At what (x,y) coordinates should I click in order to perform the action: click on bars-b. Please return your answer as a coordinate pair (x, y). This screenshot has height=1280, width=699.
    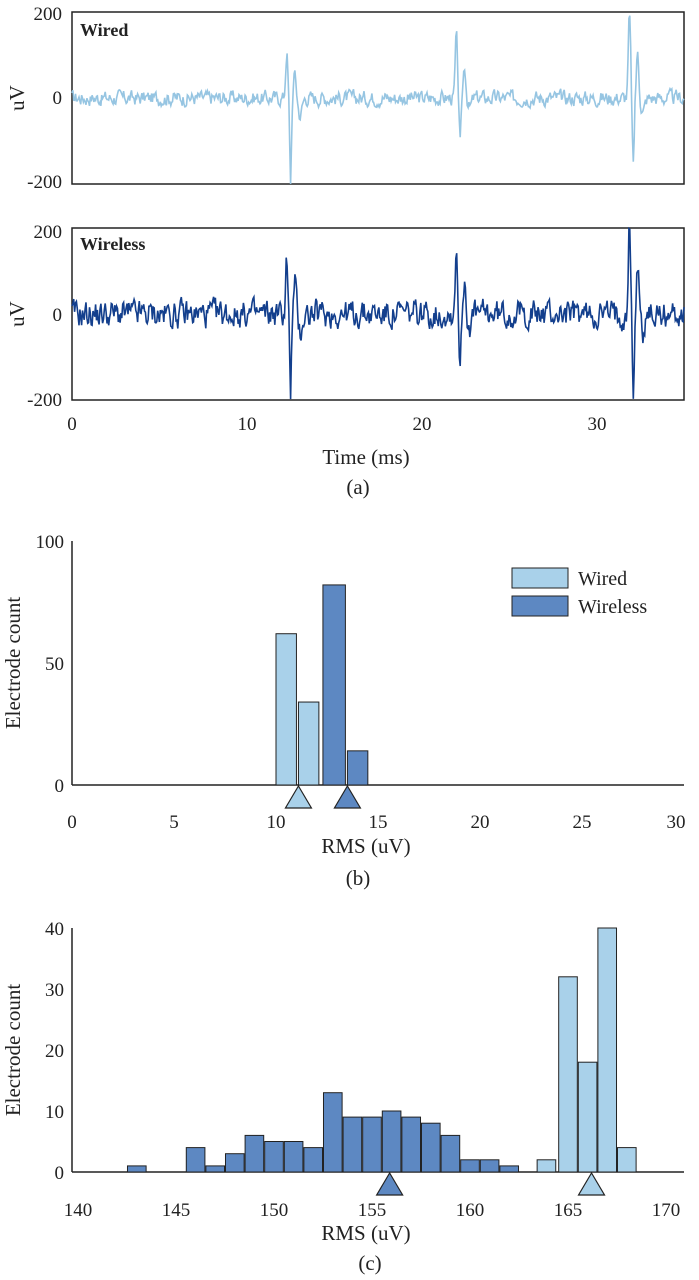
    Looking at the image, I should click on (322, 696).